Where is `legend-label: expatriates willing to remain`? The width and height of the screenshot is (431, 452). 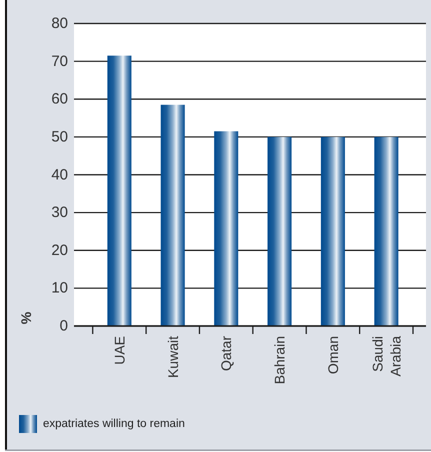
legend-label: expatriates willing to remain is located at coordinates (114, 424).